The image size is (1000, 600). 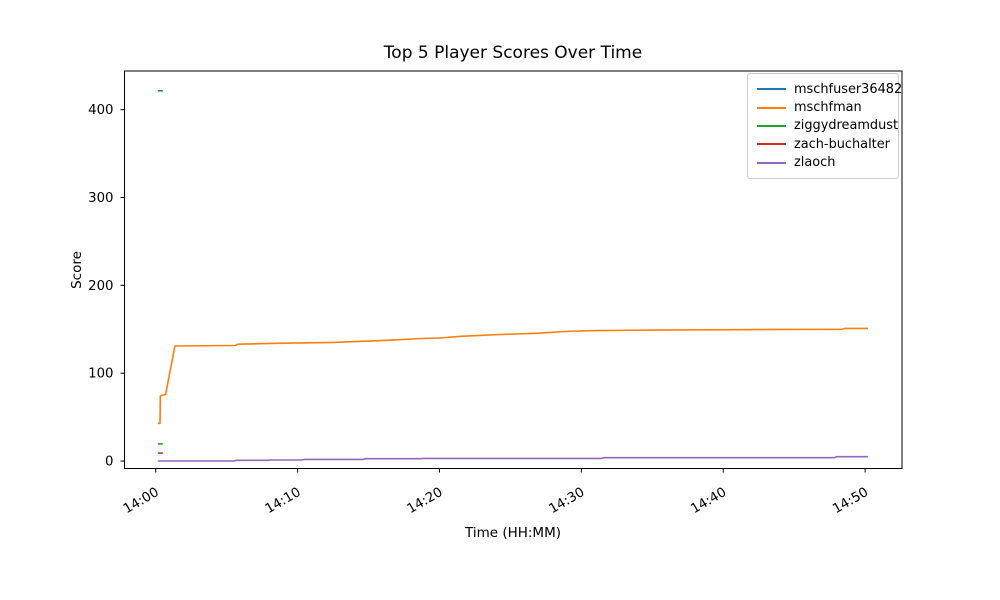 What do you see at coordinates (567, 501) in the screenshot?
I see `x-tick-label: 14:30` at bounding box center [567, 501].